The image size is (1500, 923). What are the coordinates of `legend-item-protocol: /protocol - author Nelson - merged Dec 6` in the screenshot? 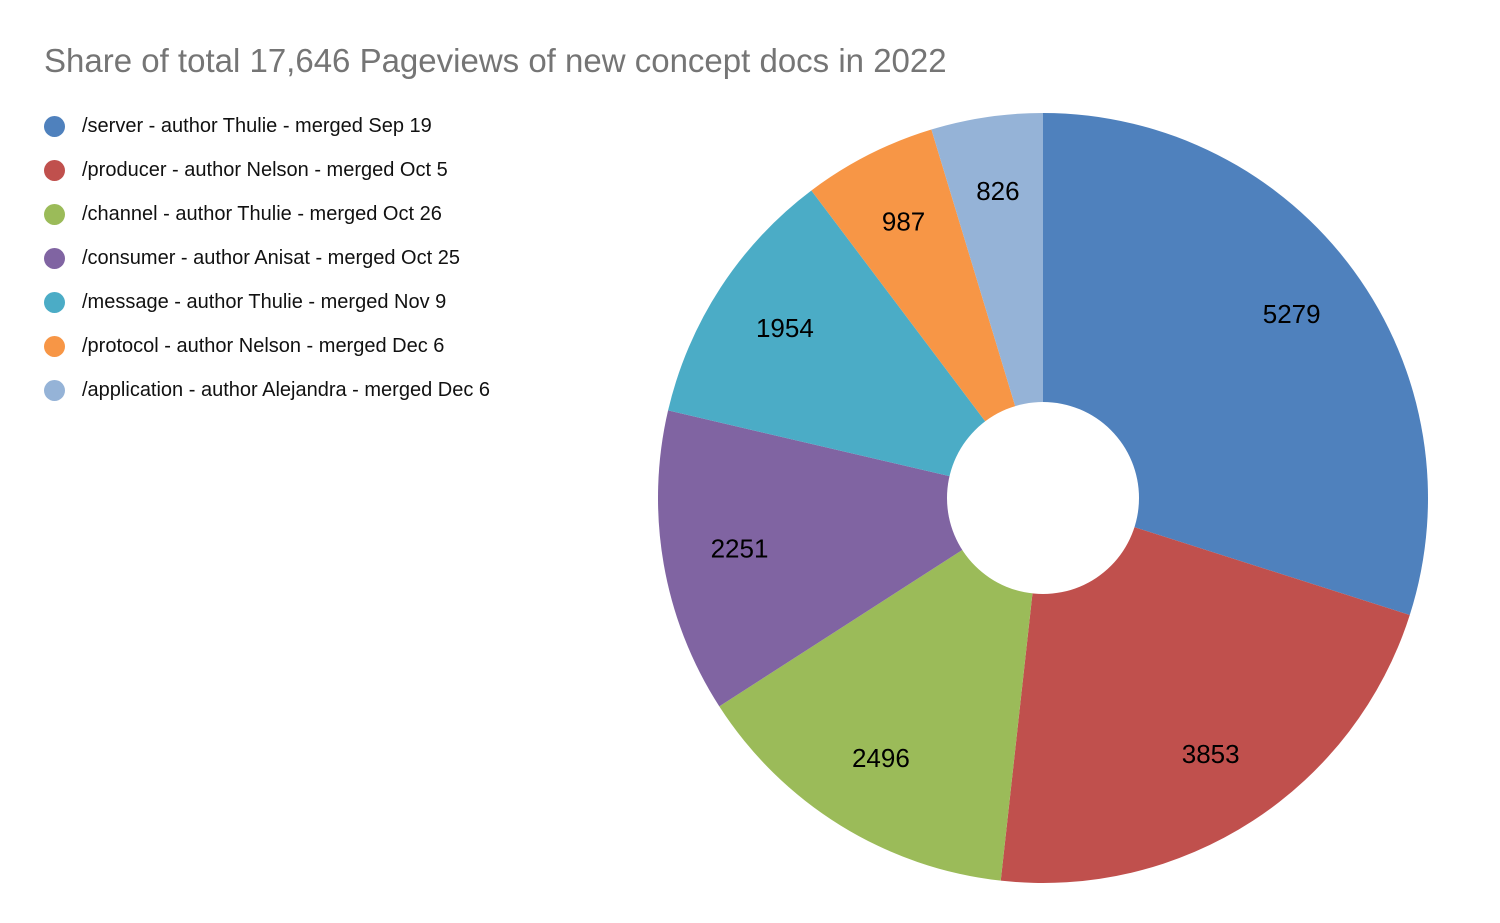 It's located at (267, 346).